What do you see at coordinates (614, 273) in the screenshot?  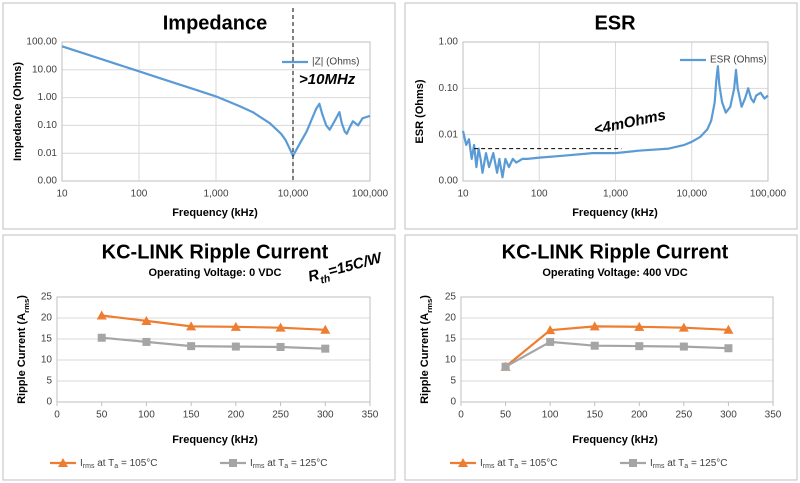 I see `chart-subtitle: Operating Voltage: 400 VDC` at bounding box center [614, 273].